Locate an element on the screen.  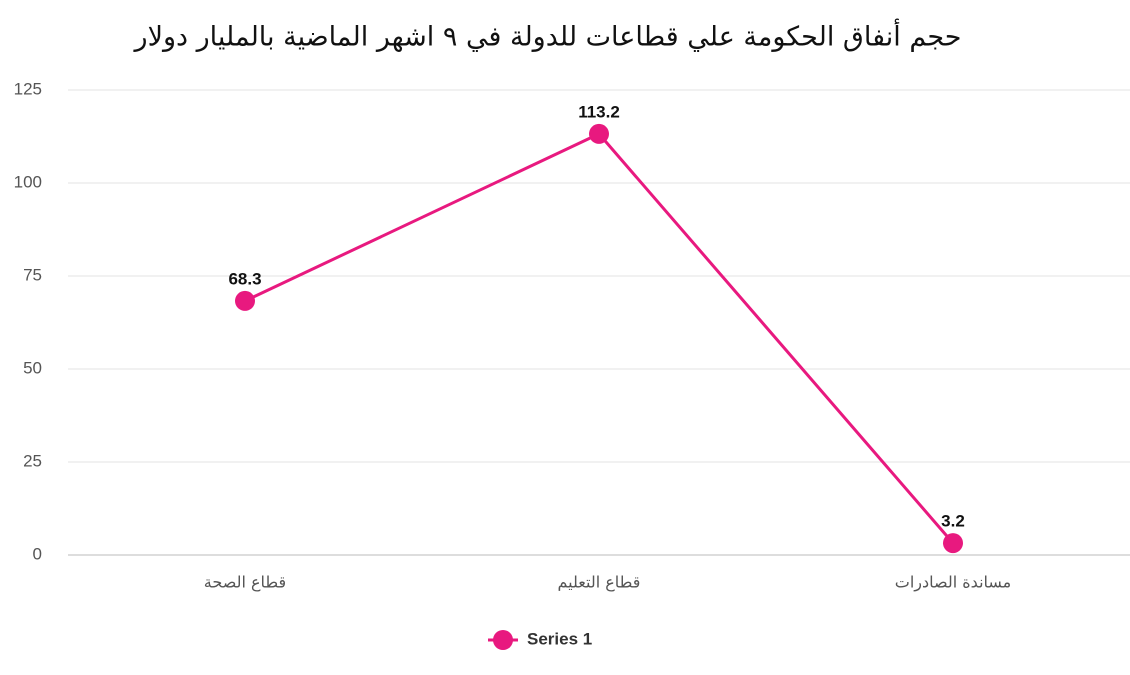
y-tick-label: 50 is located at coordinates (32, 367).